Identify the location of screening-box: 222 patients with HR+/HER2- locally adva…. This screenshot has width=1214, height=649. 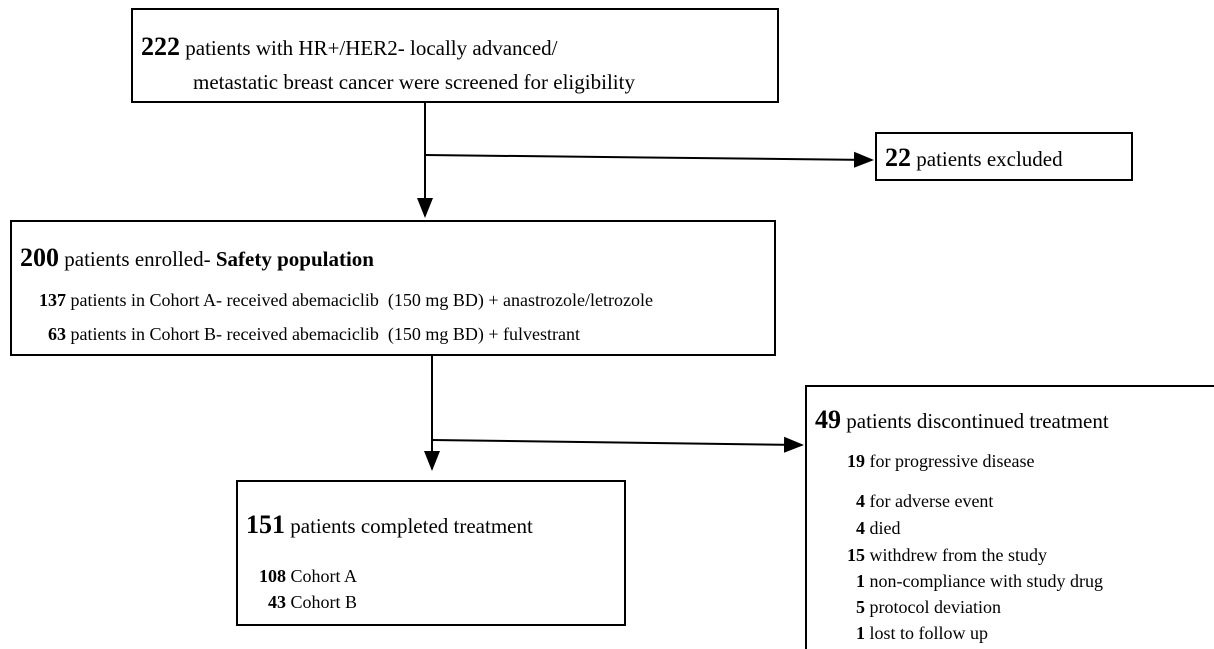
(455, 55).